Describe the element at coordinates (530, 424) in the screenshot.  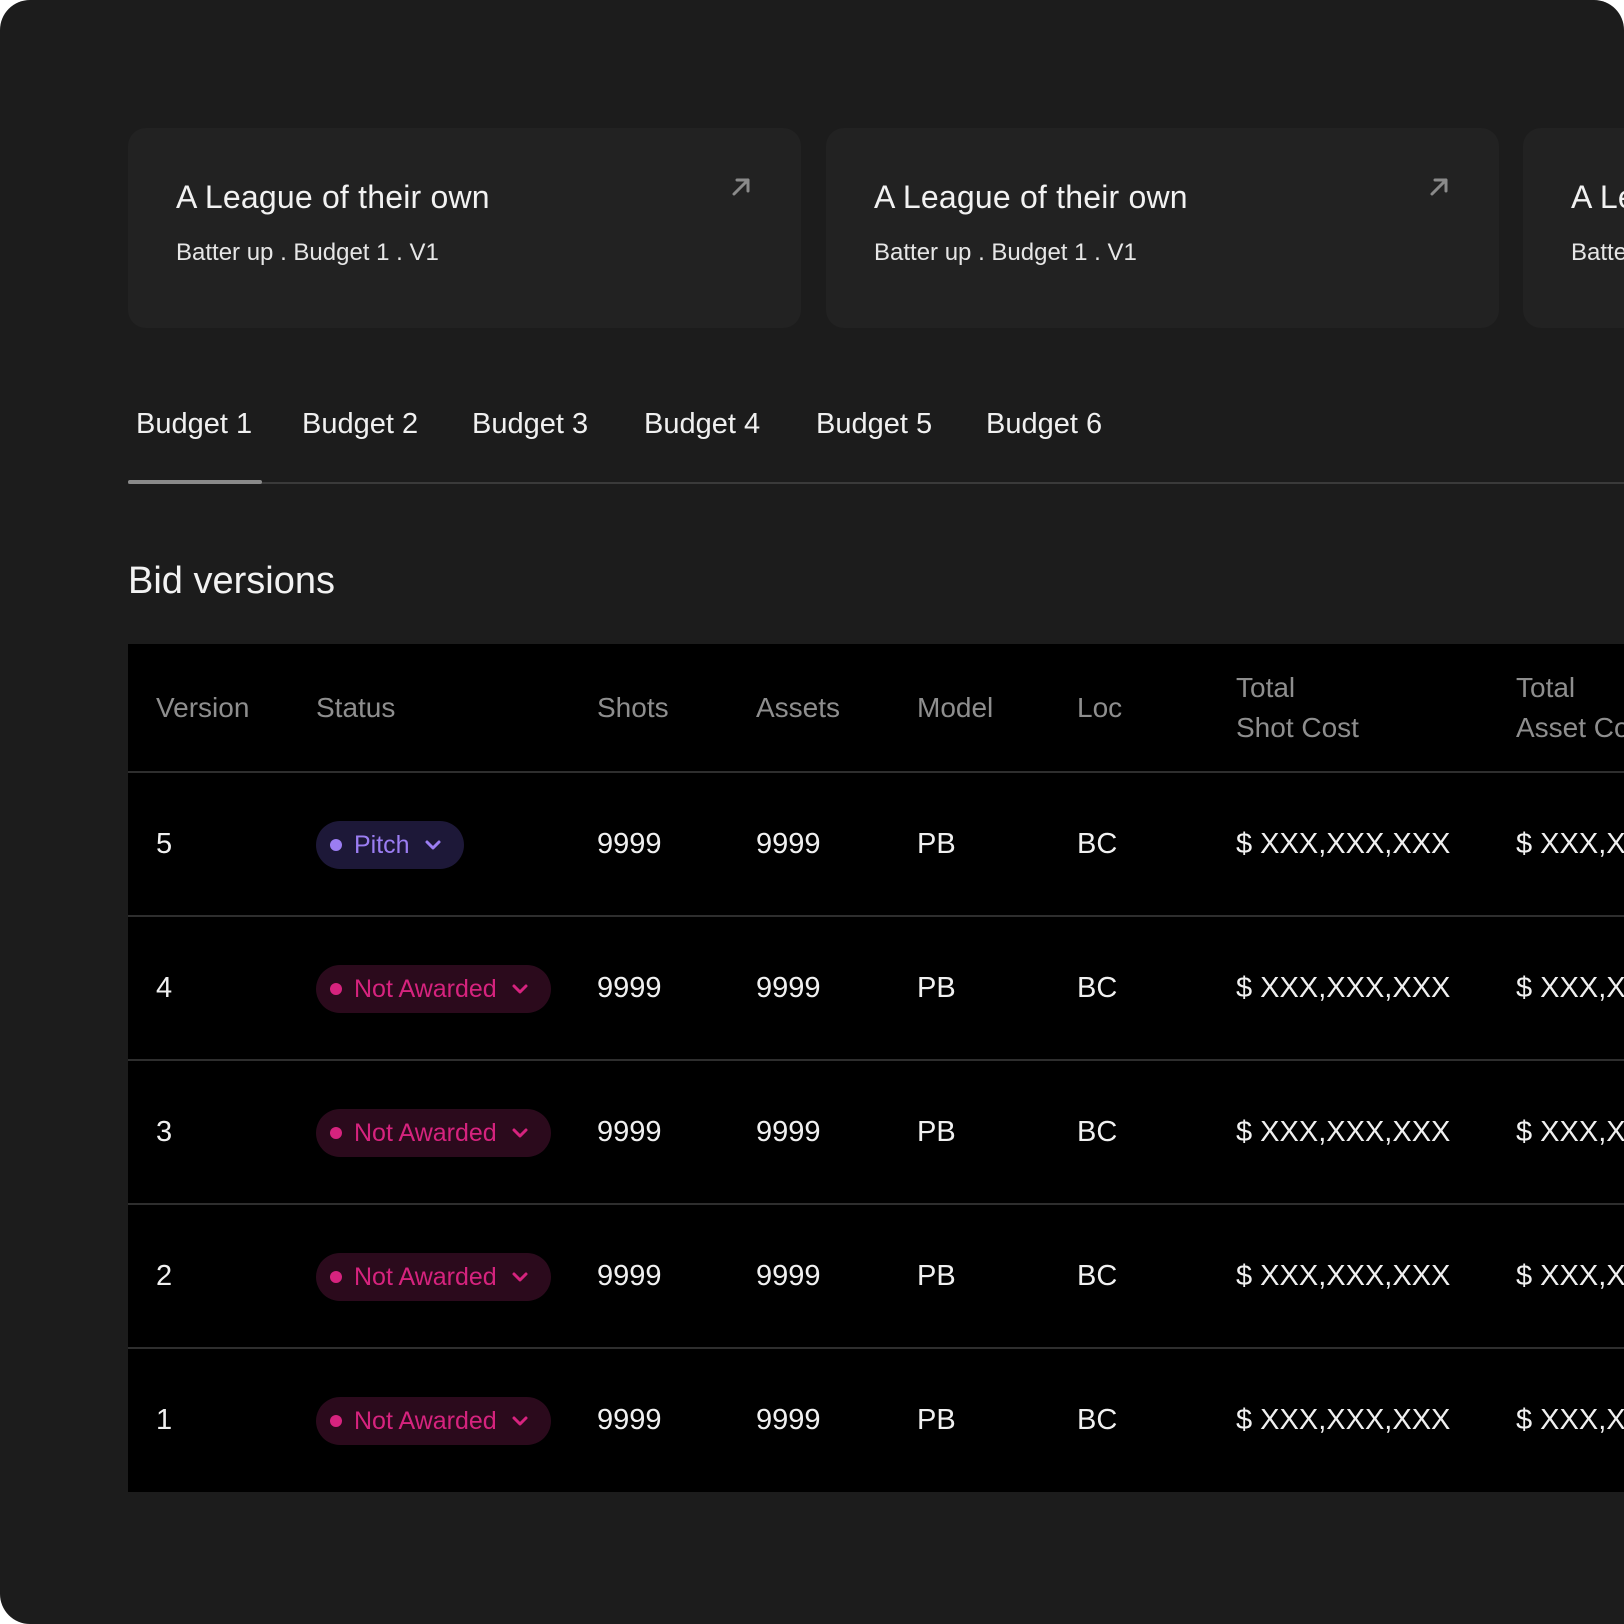
I see `tab-budget-3: Budget 3` at that location.